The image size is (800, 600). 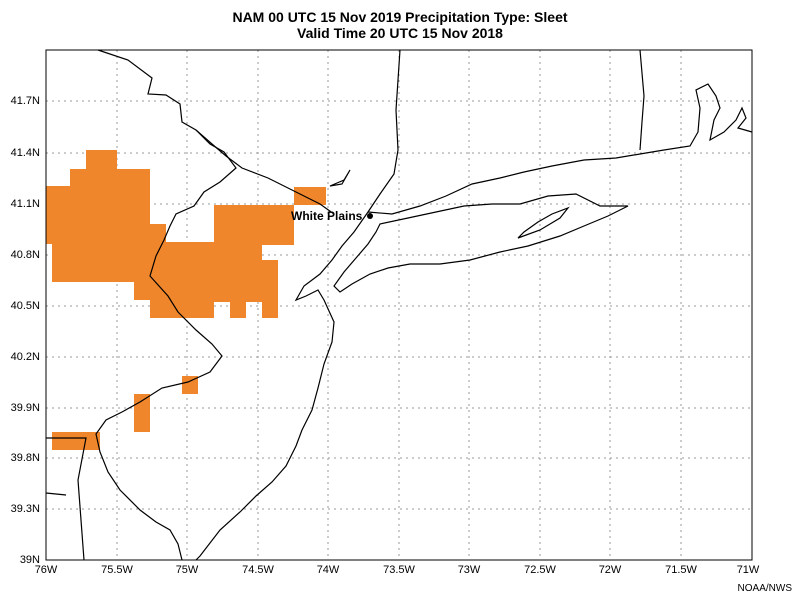 I want to click on lat-tick: 41.1N, so click(x=25, y=204).